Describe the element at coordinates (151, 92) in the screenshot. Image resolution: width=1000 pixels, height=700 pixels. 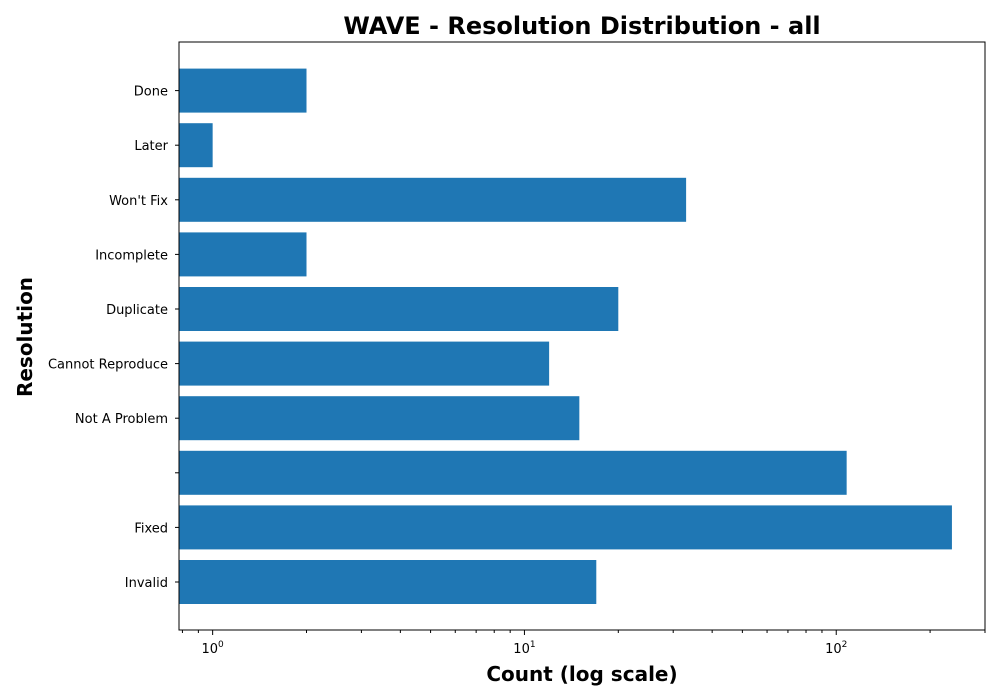
I see `y-tick-label: Done` at that location.